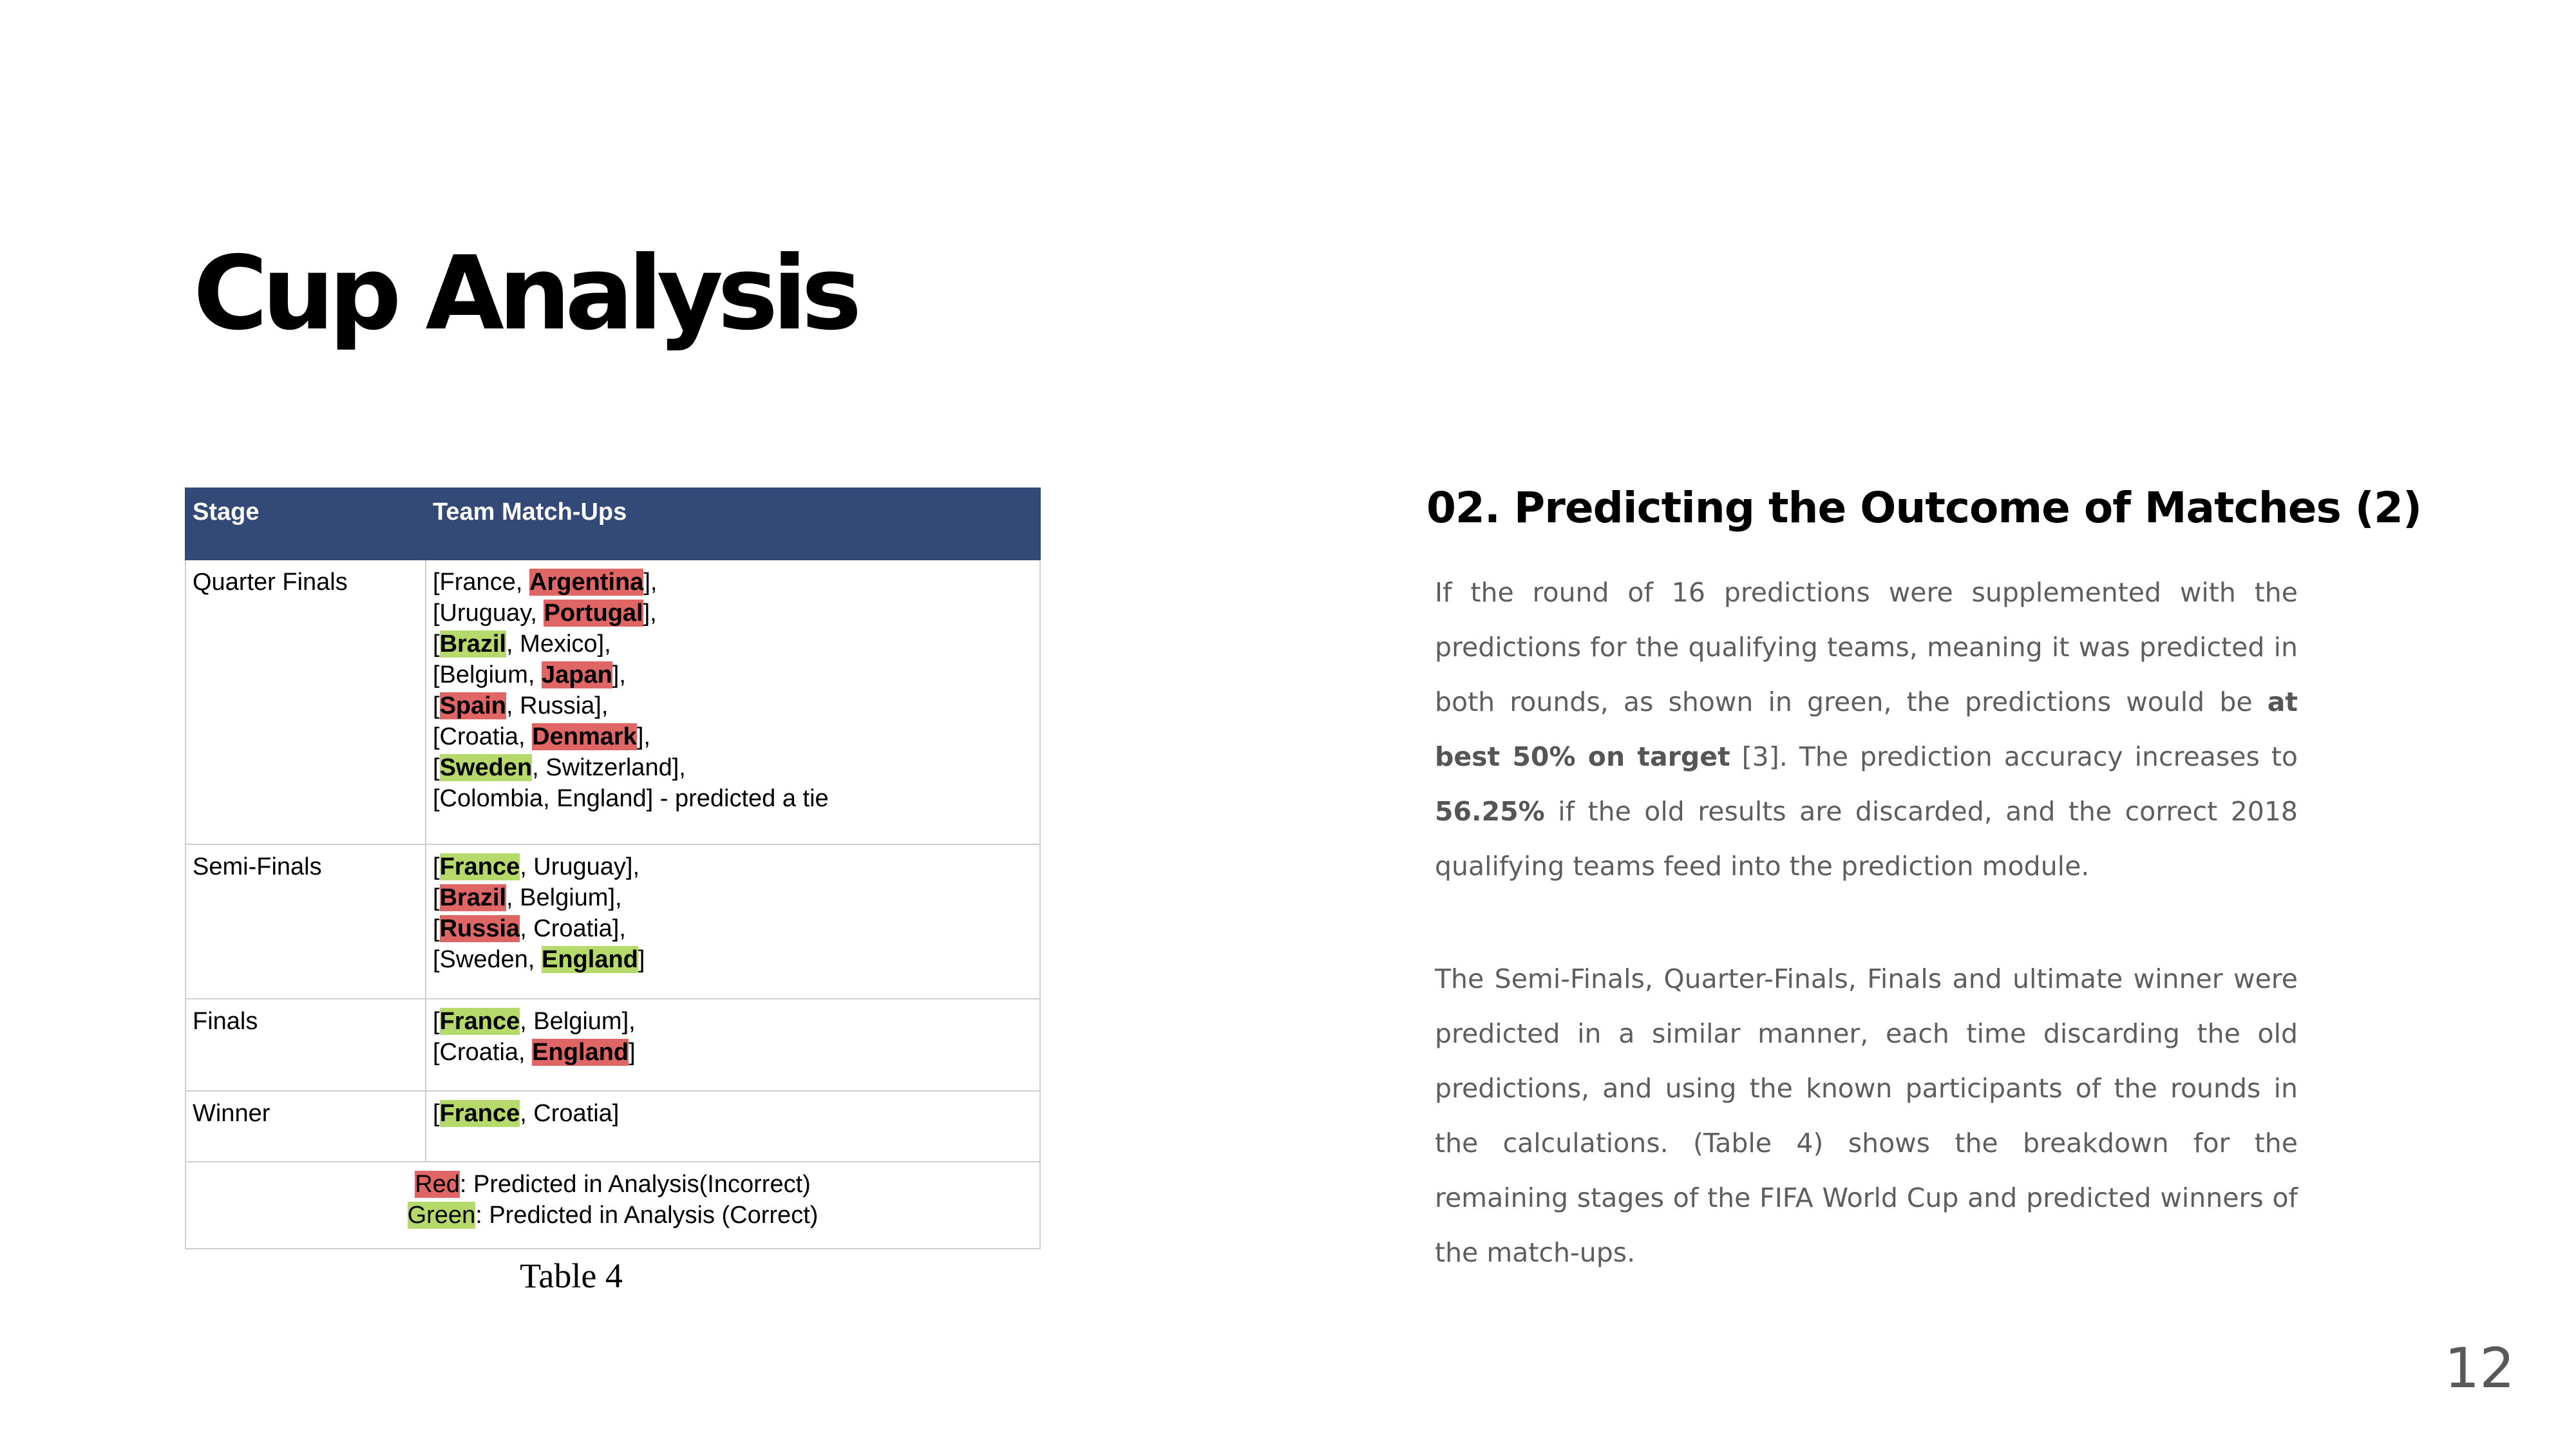  What do you see at coordinates (733, 524) in the screenshot?
I see `header-team-matchups: Team Match-Ups` at bounding box center [733, 524].